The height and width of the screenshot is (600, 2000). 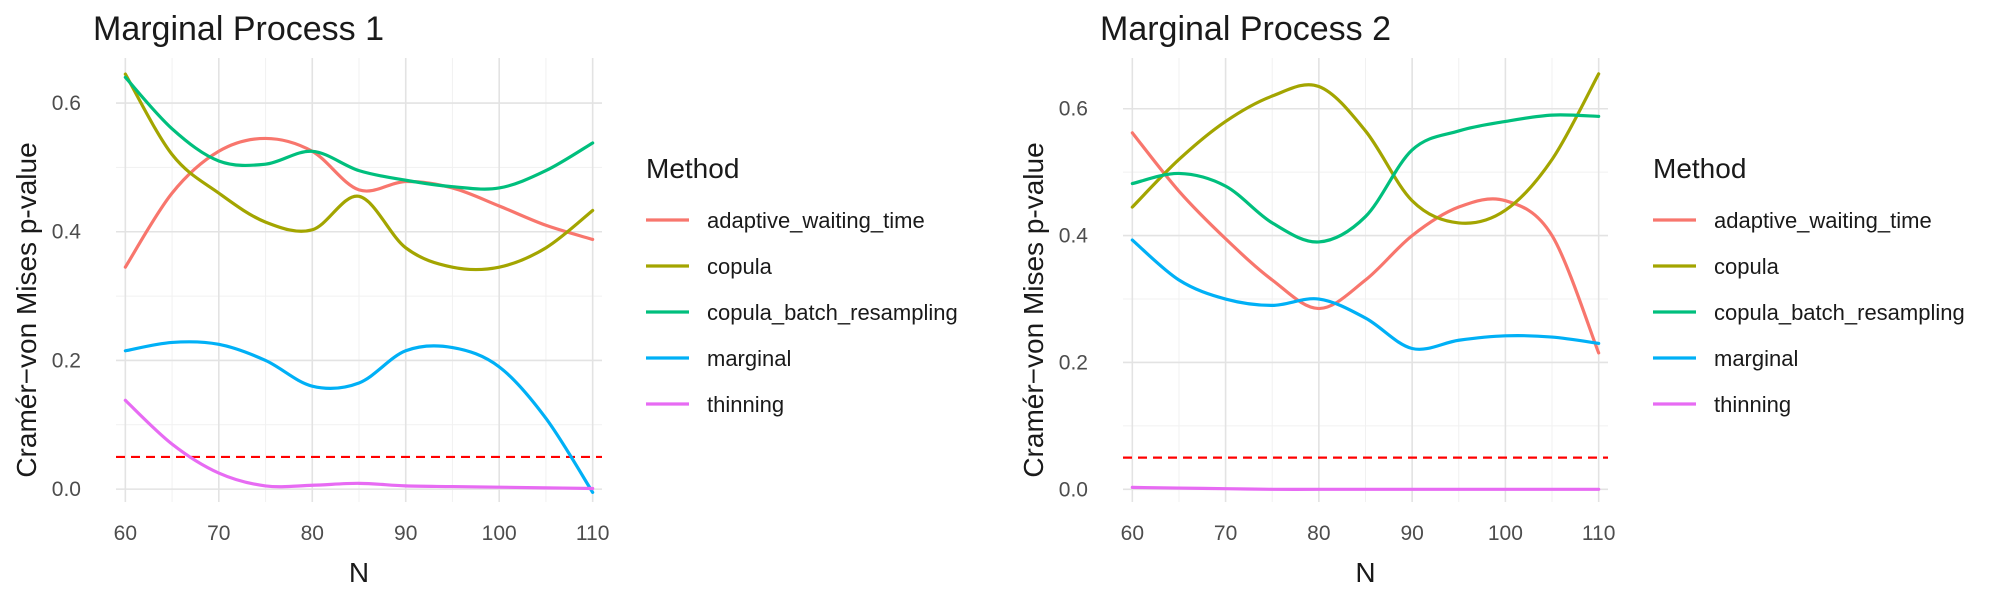 What do you see at coordinates (1245, 29) in the screenshot?
I see `chart-title: Marginal Process 2` at bounding box center [1245, 29].